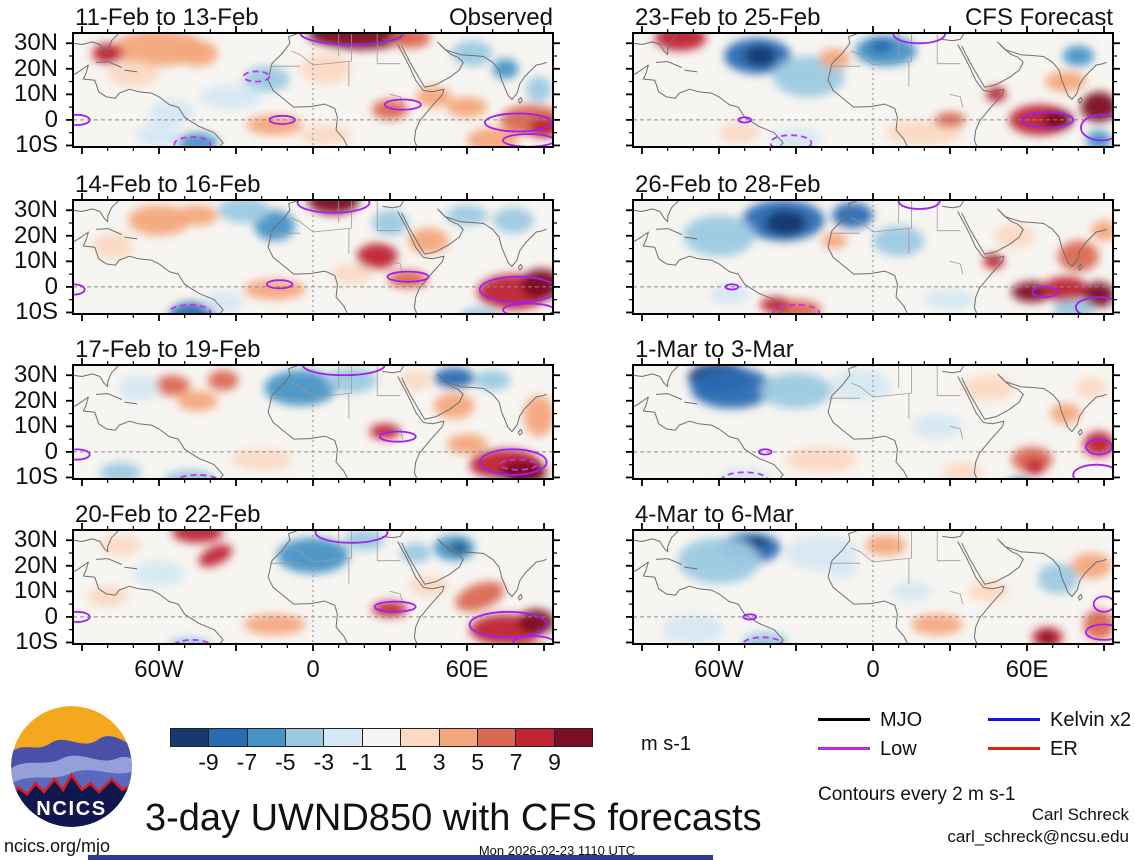 The image size is (1135, 860). Describe the element at coordinates (557, 850) in the screenshot. I see `timestamp: Mon 2026-02-23 1110 UTC` at that location.